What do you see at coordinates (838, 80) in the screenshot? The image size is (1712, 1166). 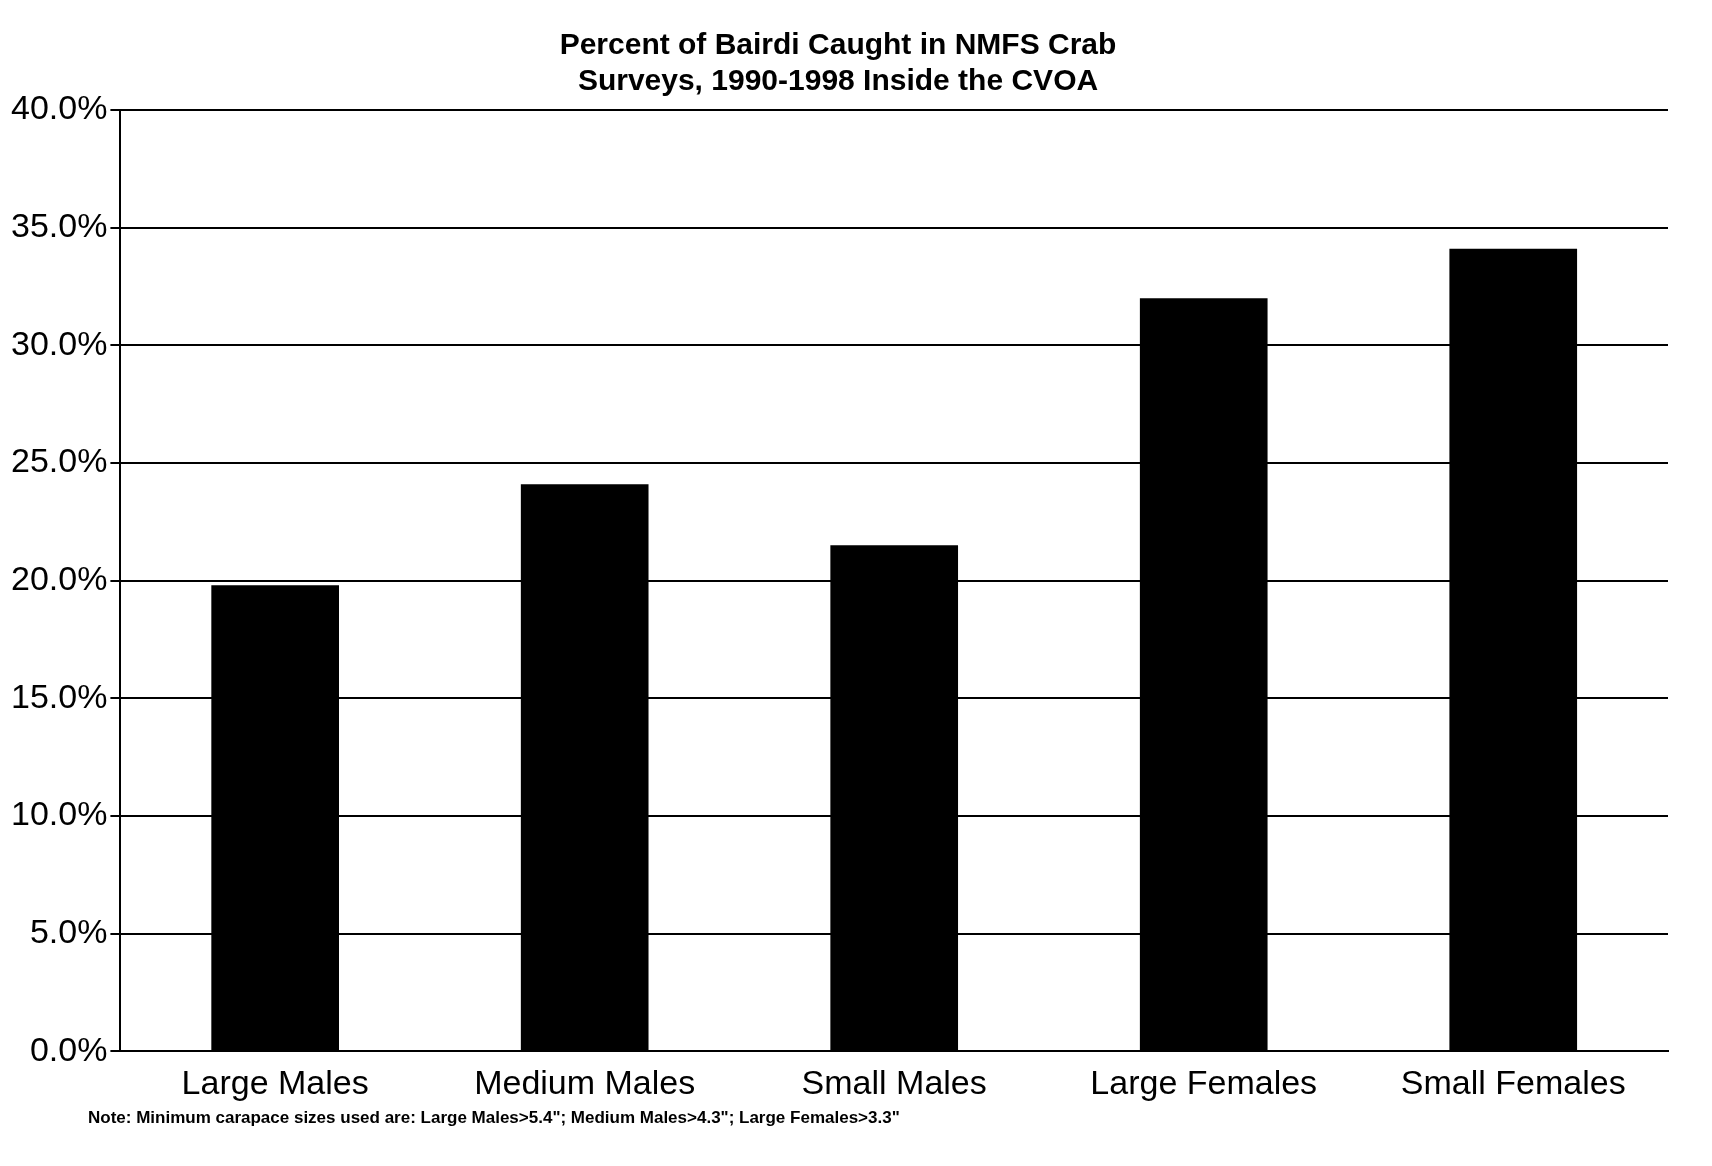 I see `text: Surveys, 1990-1998 Inside the CVOA` at bounding box center [838, 80].